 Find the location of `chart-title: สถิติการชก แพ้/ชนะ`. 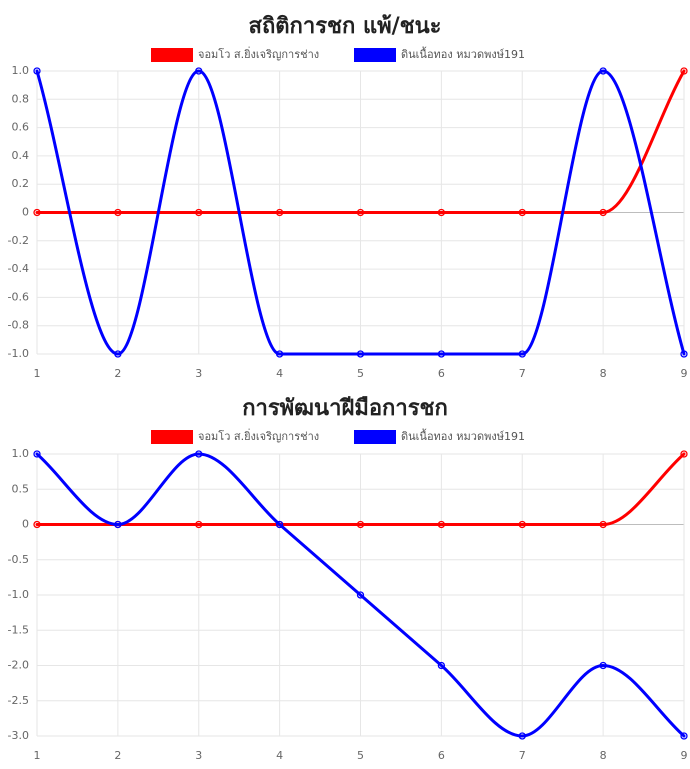

chart-title: สถิติการชก แพ้/ชนะ is located at coordinates (345, 26).